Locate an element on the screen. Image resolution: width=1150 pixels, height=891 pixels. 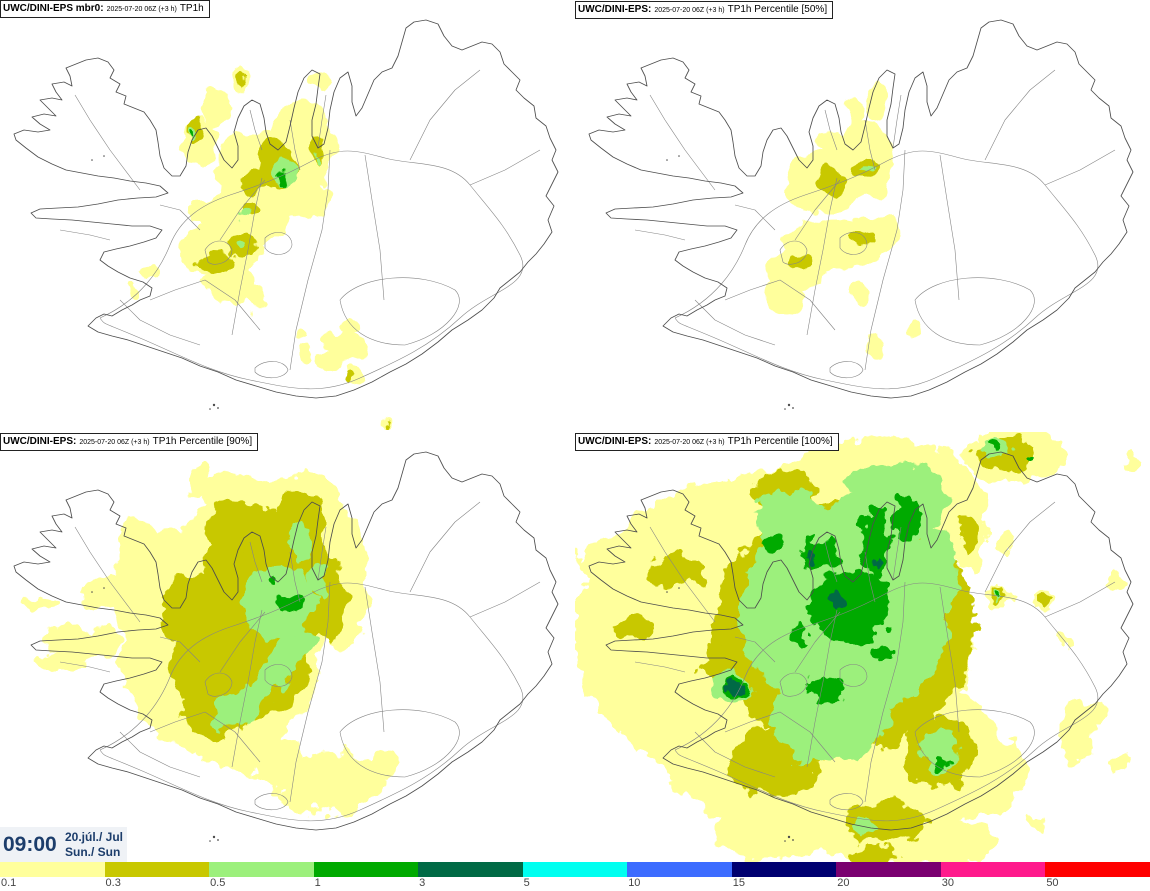
colorbar-label: 0.1 is located at coordinates (9, 883).